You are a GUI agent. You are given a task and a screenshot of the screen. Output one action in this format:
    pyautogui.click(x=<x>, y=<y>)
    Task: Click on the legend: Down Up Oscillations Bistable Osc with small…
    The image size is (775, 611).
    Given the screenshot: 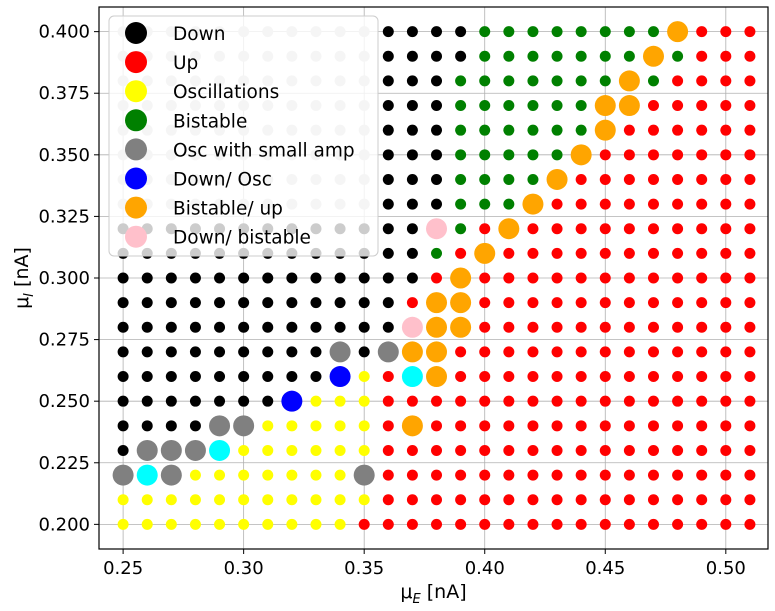 What is the action you would take?
    pyautogui.click(x=243, y=136)
    